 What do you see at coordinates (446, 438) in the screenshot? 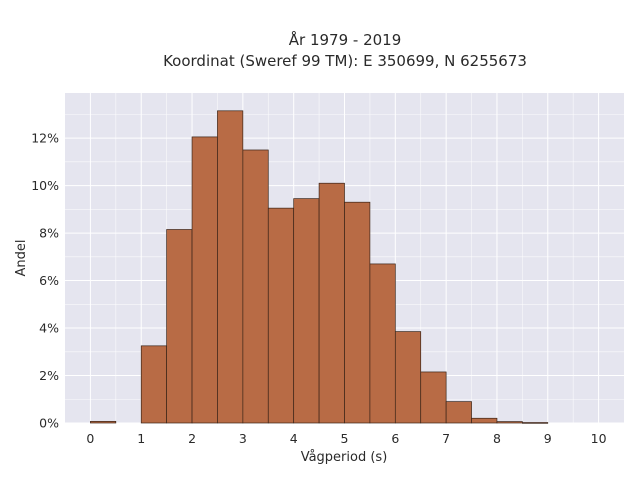
I see `x-tick-label: 7` at bounding box center [446, 438].